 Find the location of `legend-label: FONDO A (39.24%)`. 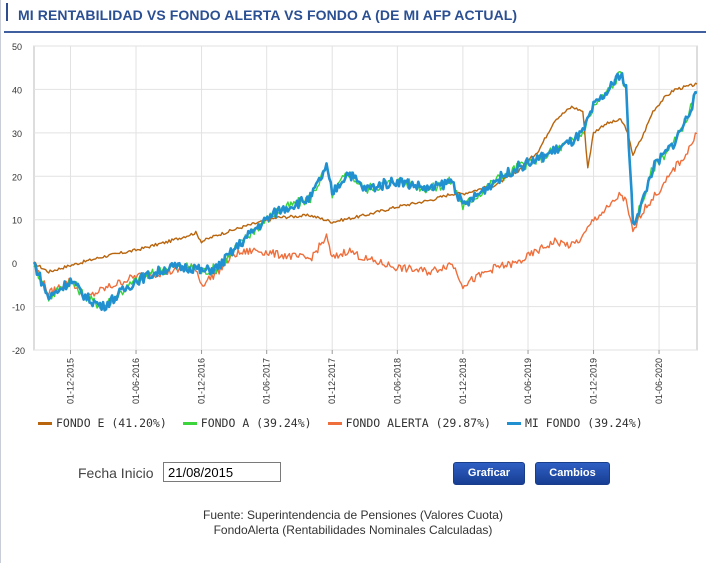

legend-label: FONDO A (39.24%) is located at coordinates (256, 423).